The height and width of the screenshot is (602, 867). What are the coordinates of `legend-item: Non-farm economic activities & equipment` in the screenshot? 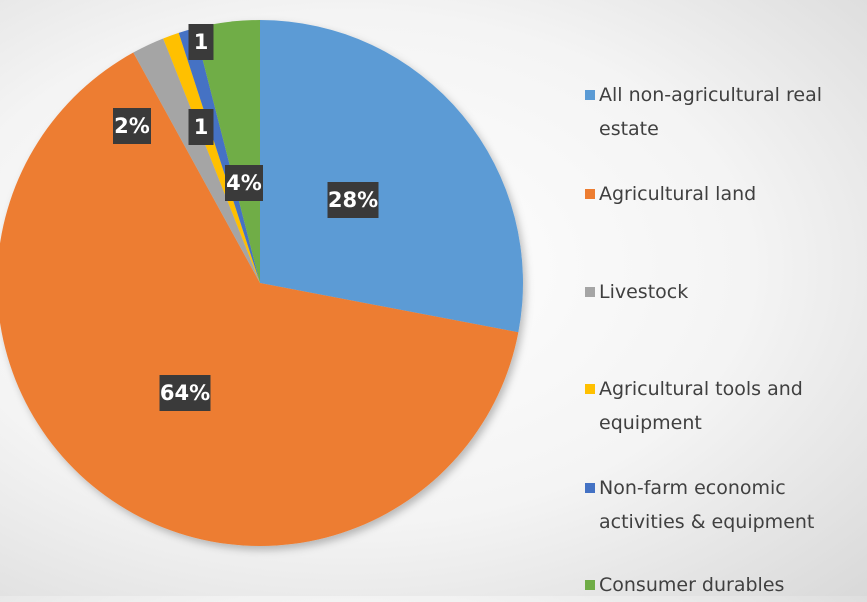 It's located at (724, 505).